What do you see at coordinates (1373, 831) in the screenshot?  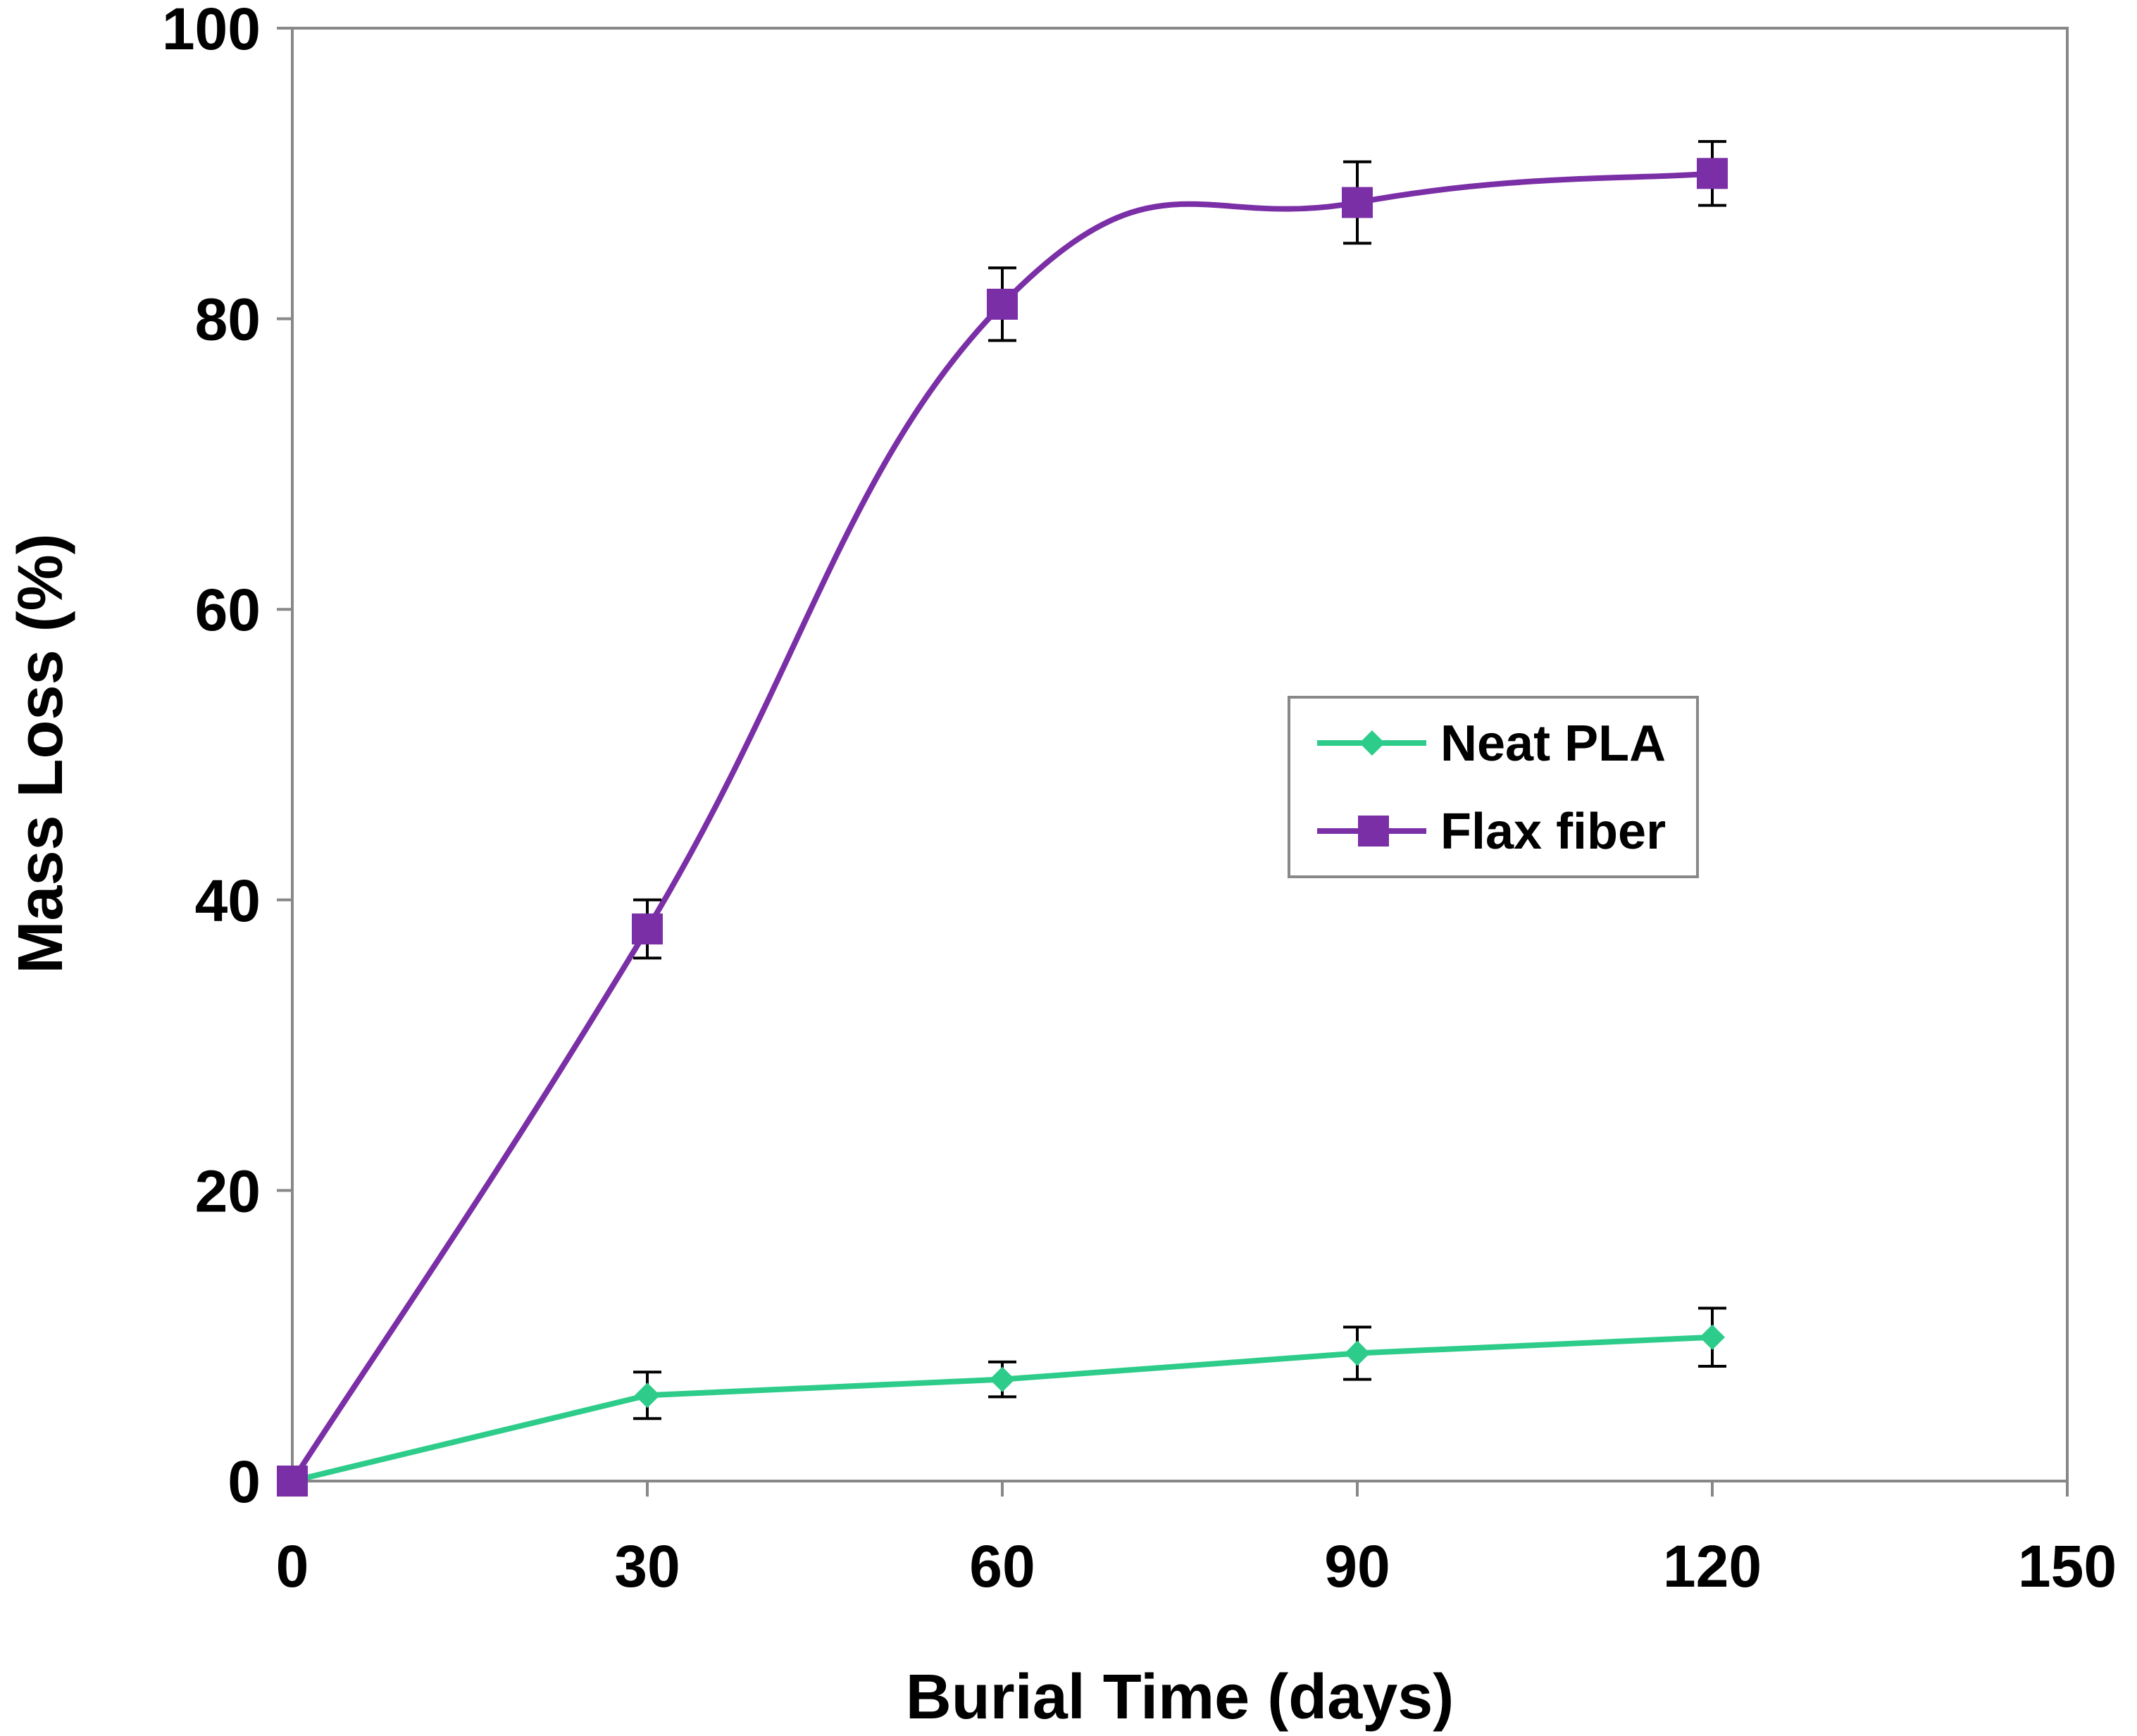 I see `legend-marker-flax-fiber` at bounding box center [1373, 831].